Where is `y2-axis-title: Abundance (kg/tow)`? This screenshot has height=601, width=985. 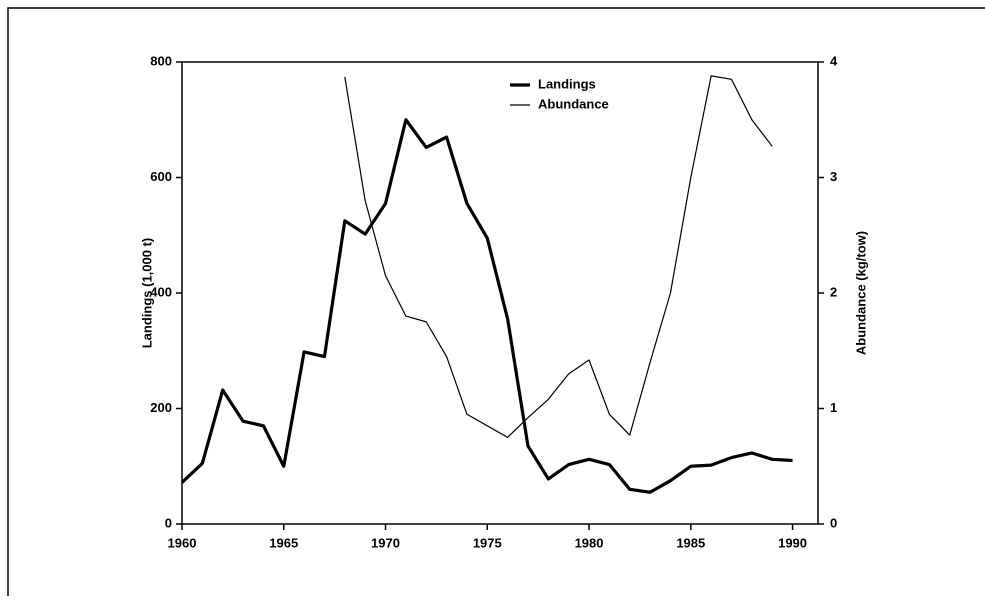
y2-axis-title: Abundance (kg/tow) is located at coordinates (860, 293).